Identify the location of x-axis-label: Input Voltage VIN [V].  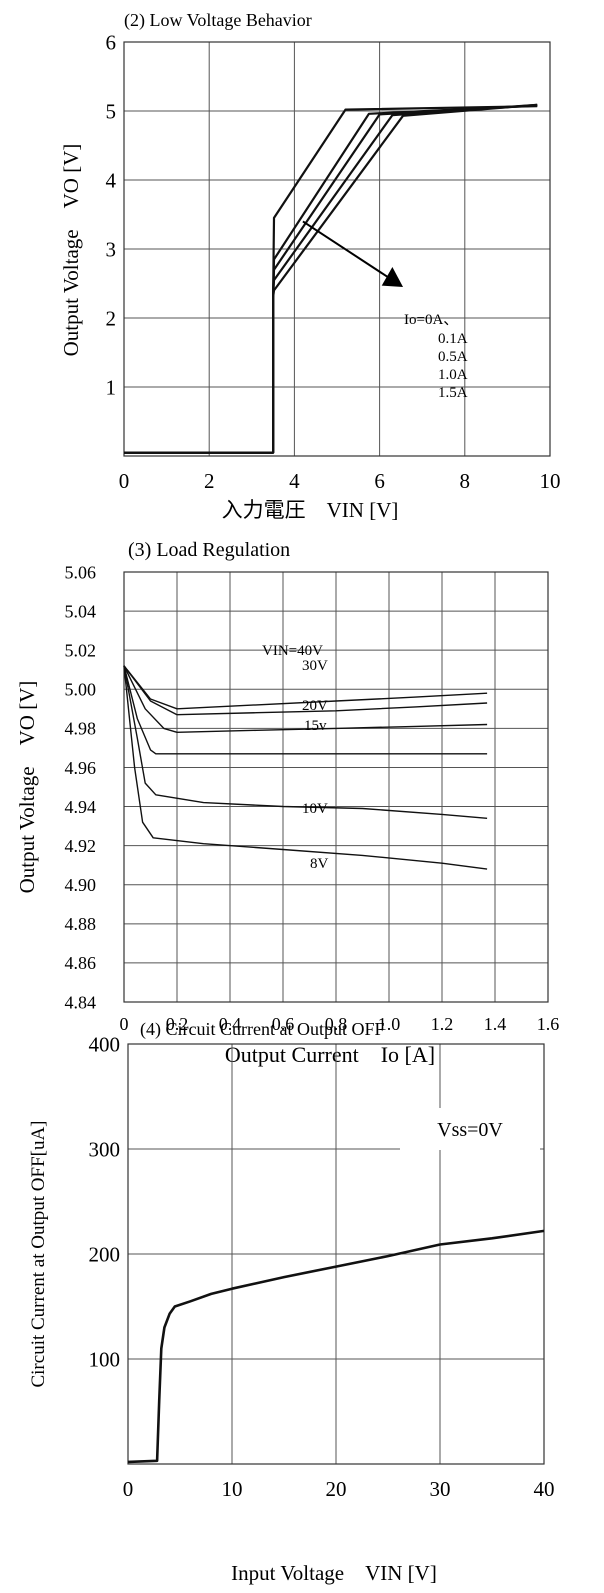
(334, 1573).